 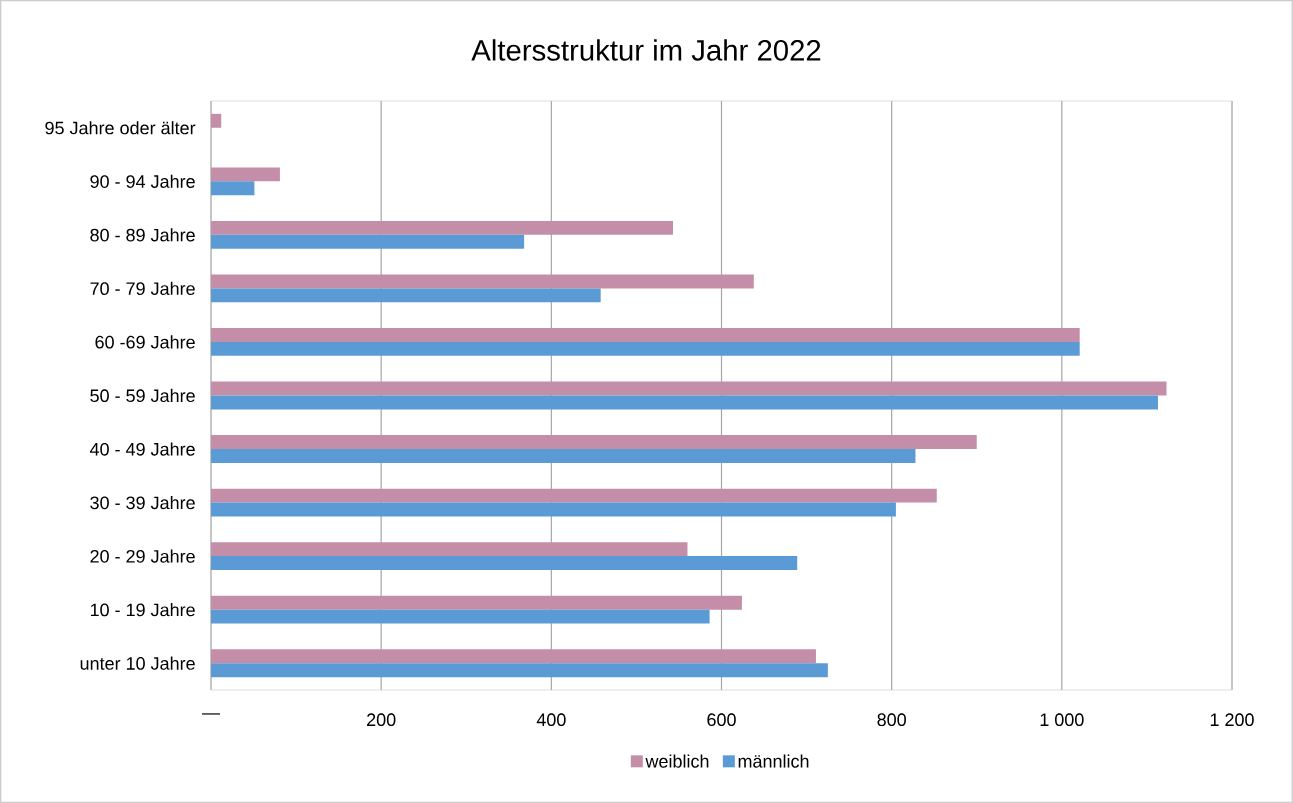 I want to click on x-tick-label: 800, so click(x=891, y=720).